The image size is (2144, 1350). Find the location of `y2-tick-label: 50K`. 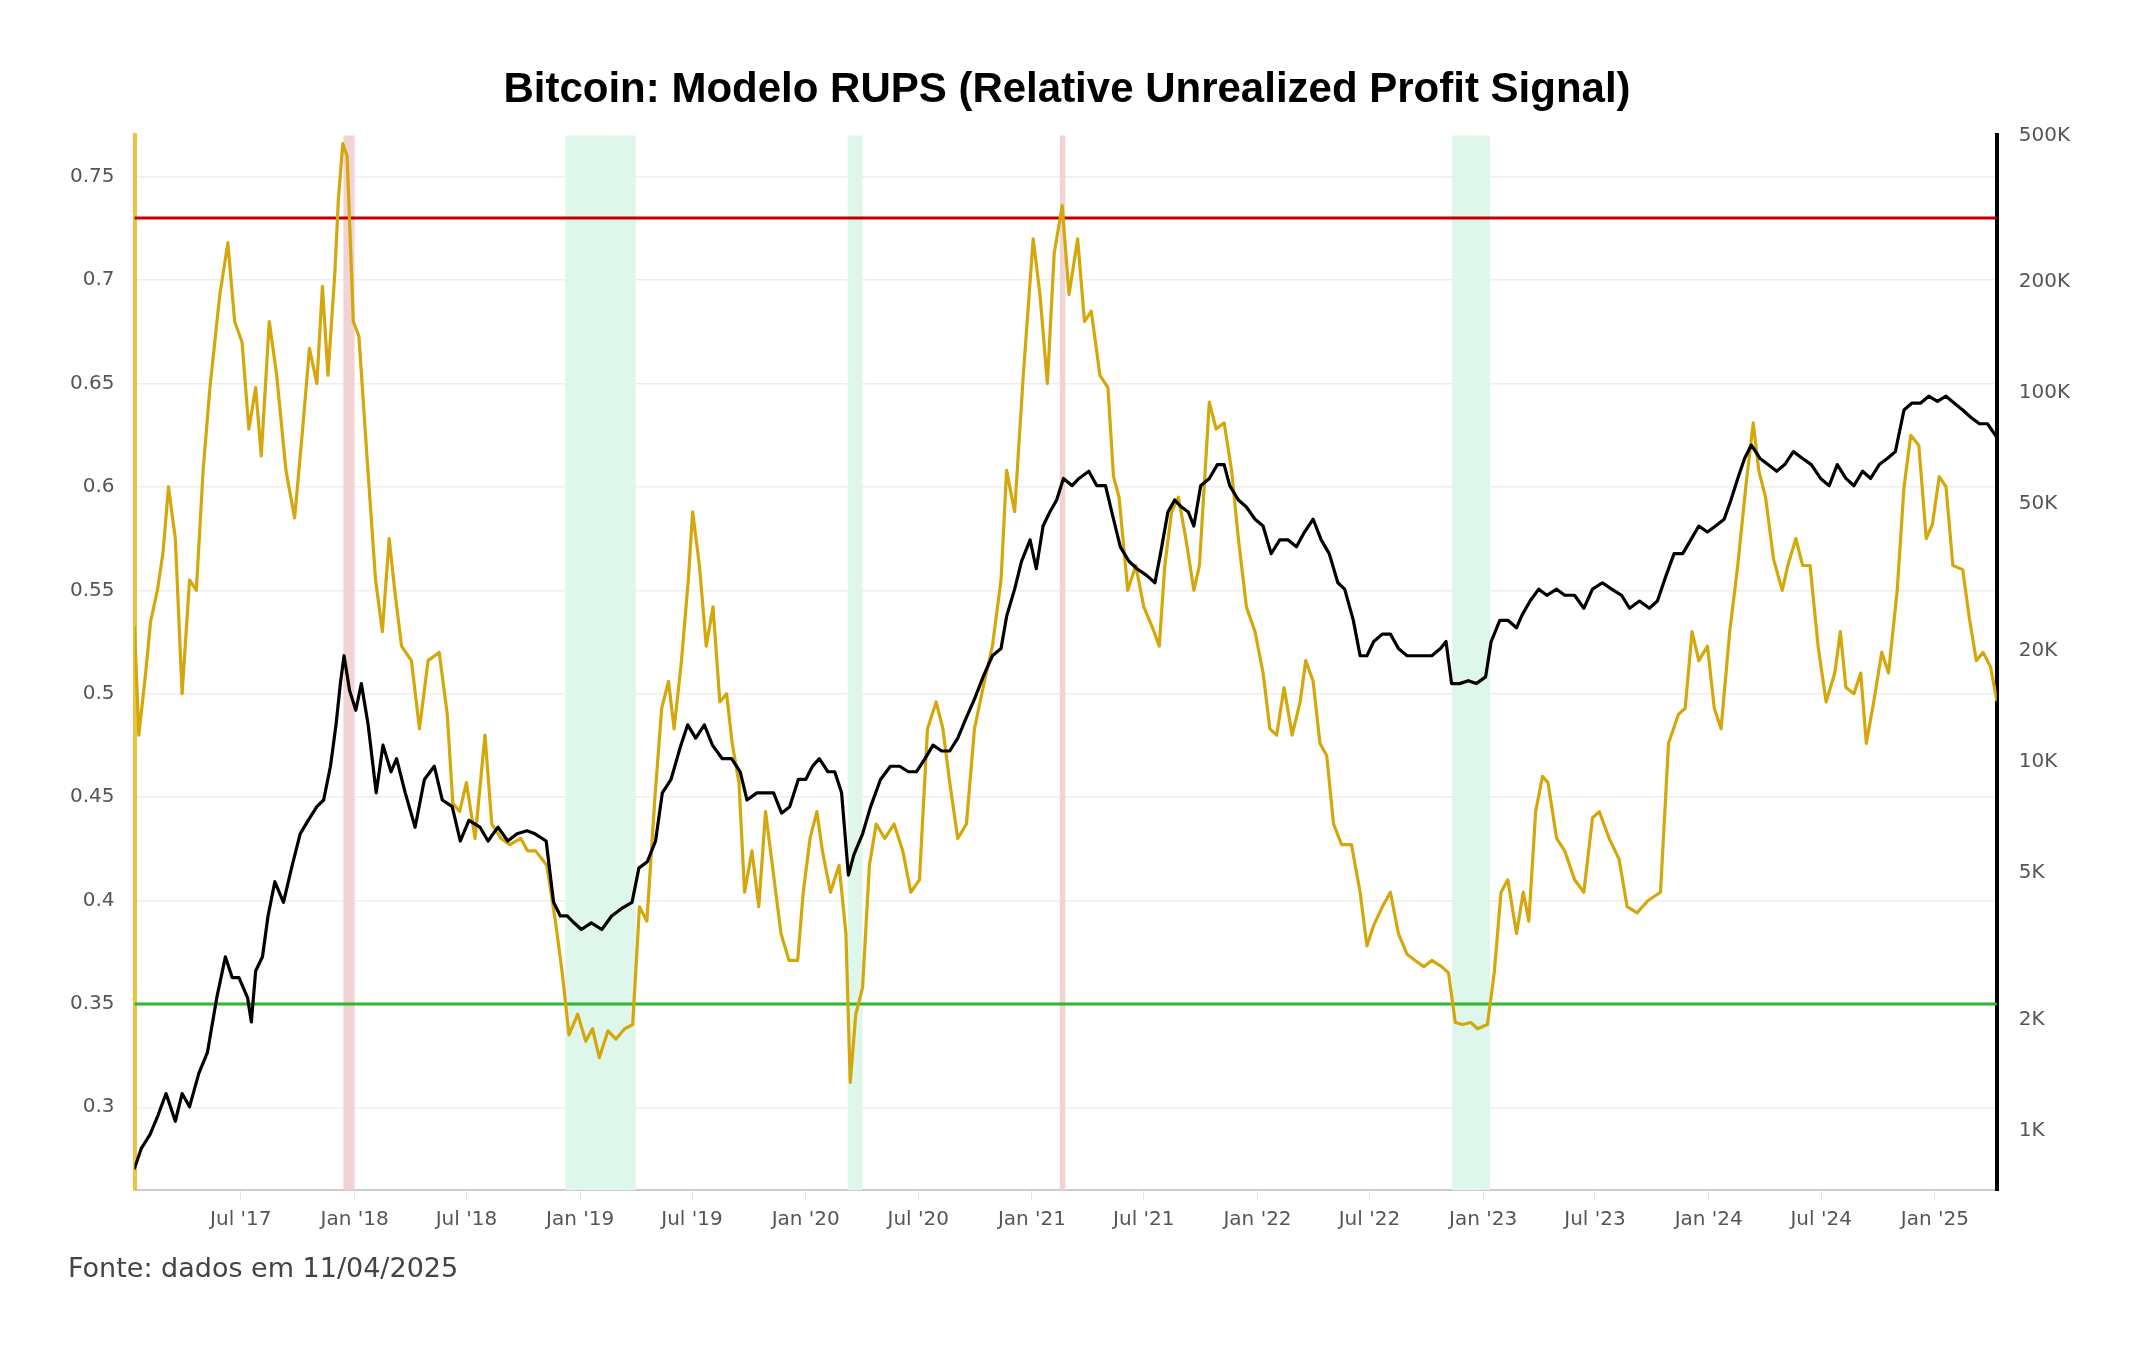

y2-tick-label: 50K is located at coordinates (2038, 502).